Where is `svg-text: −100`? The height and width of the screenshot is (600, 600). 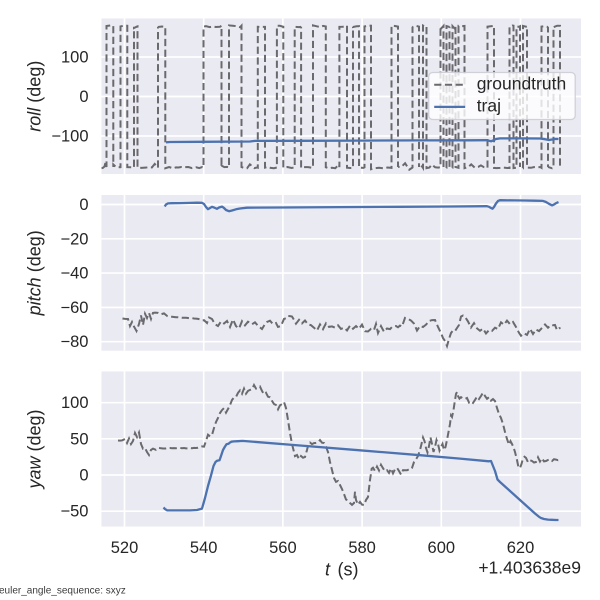
svg-text: −100 is located at coordinates (69, 137).